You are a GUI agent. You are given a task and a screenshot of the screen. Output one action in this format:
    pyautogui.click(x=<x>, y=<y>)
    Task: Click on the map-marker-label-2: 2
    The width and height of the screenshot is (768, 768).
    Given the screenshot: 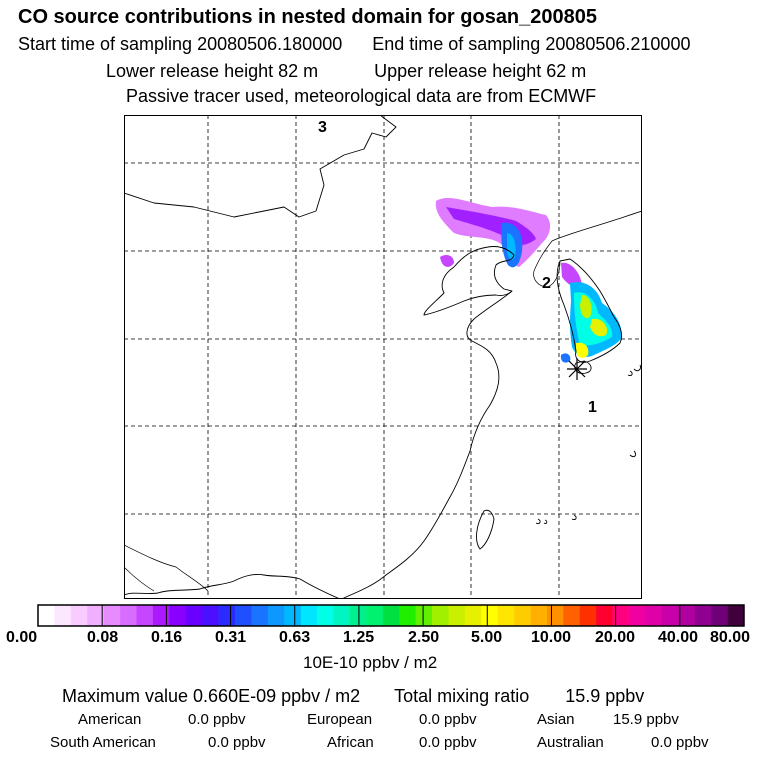 What is the action you would take?
    pyautogui.click(x=546, y=283)
    